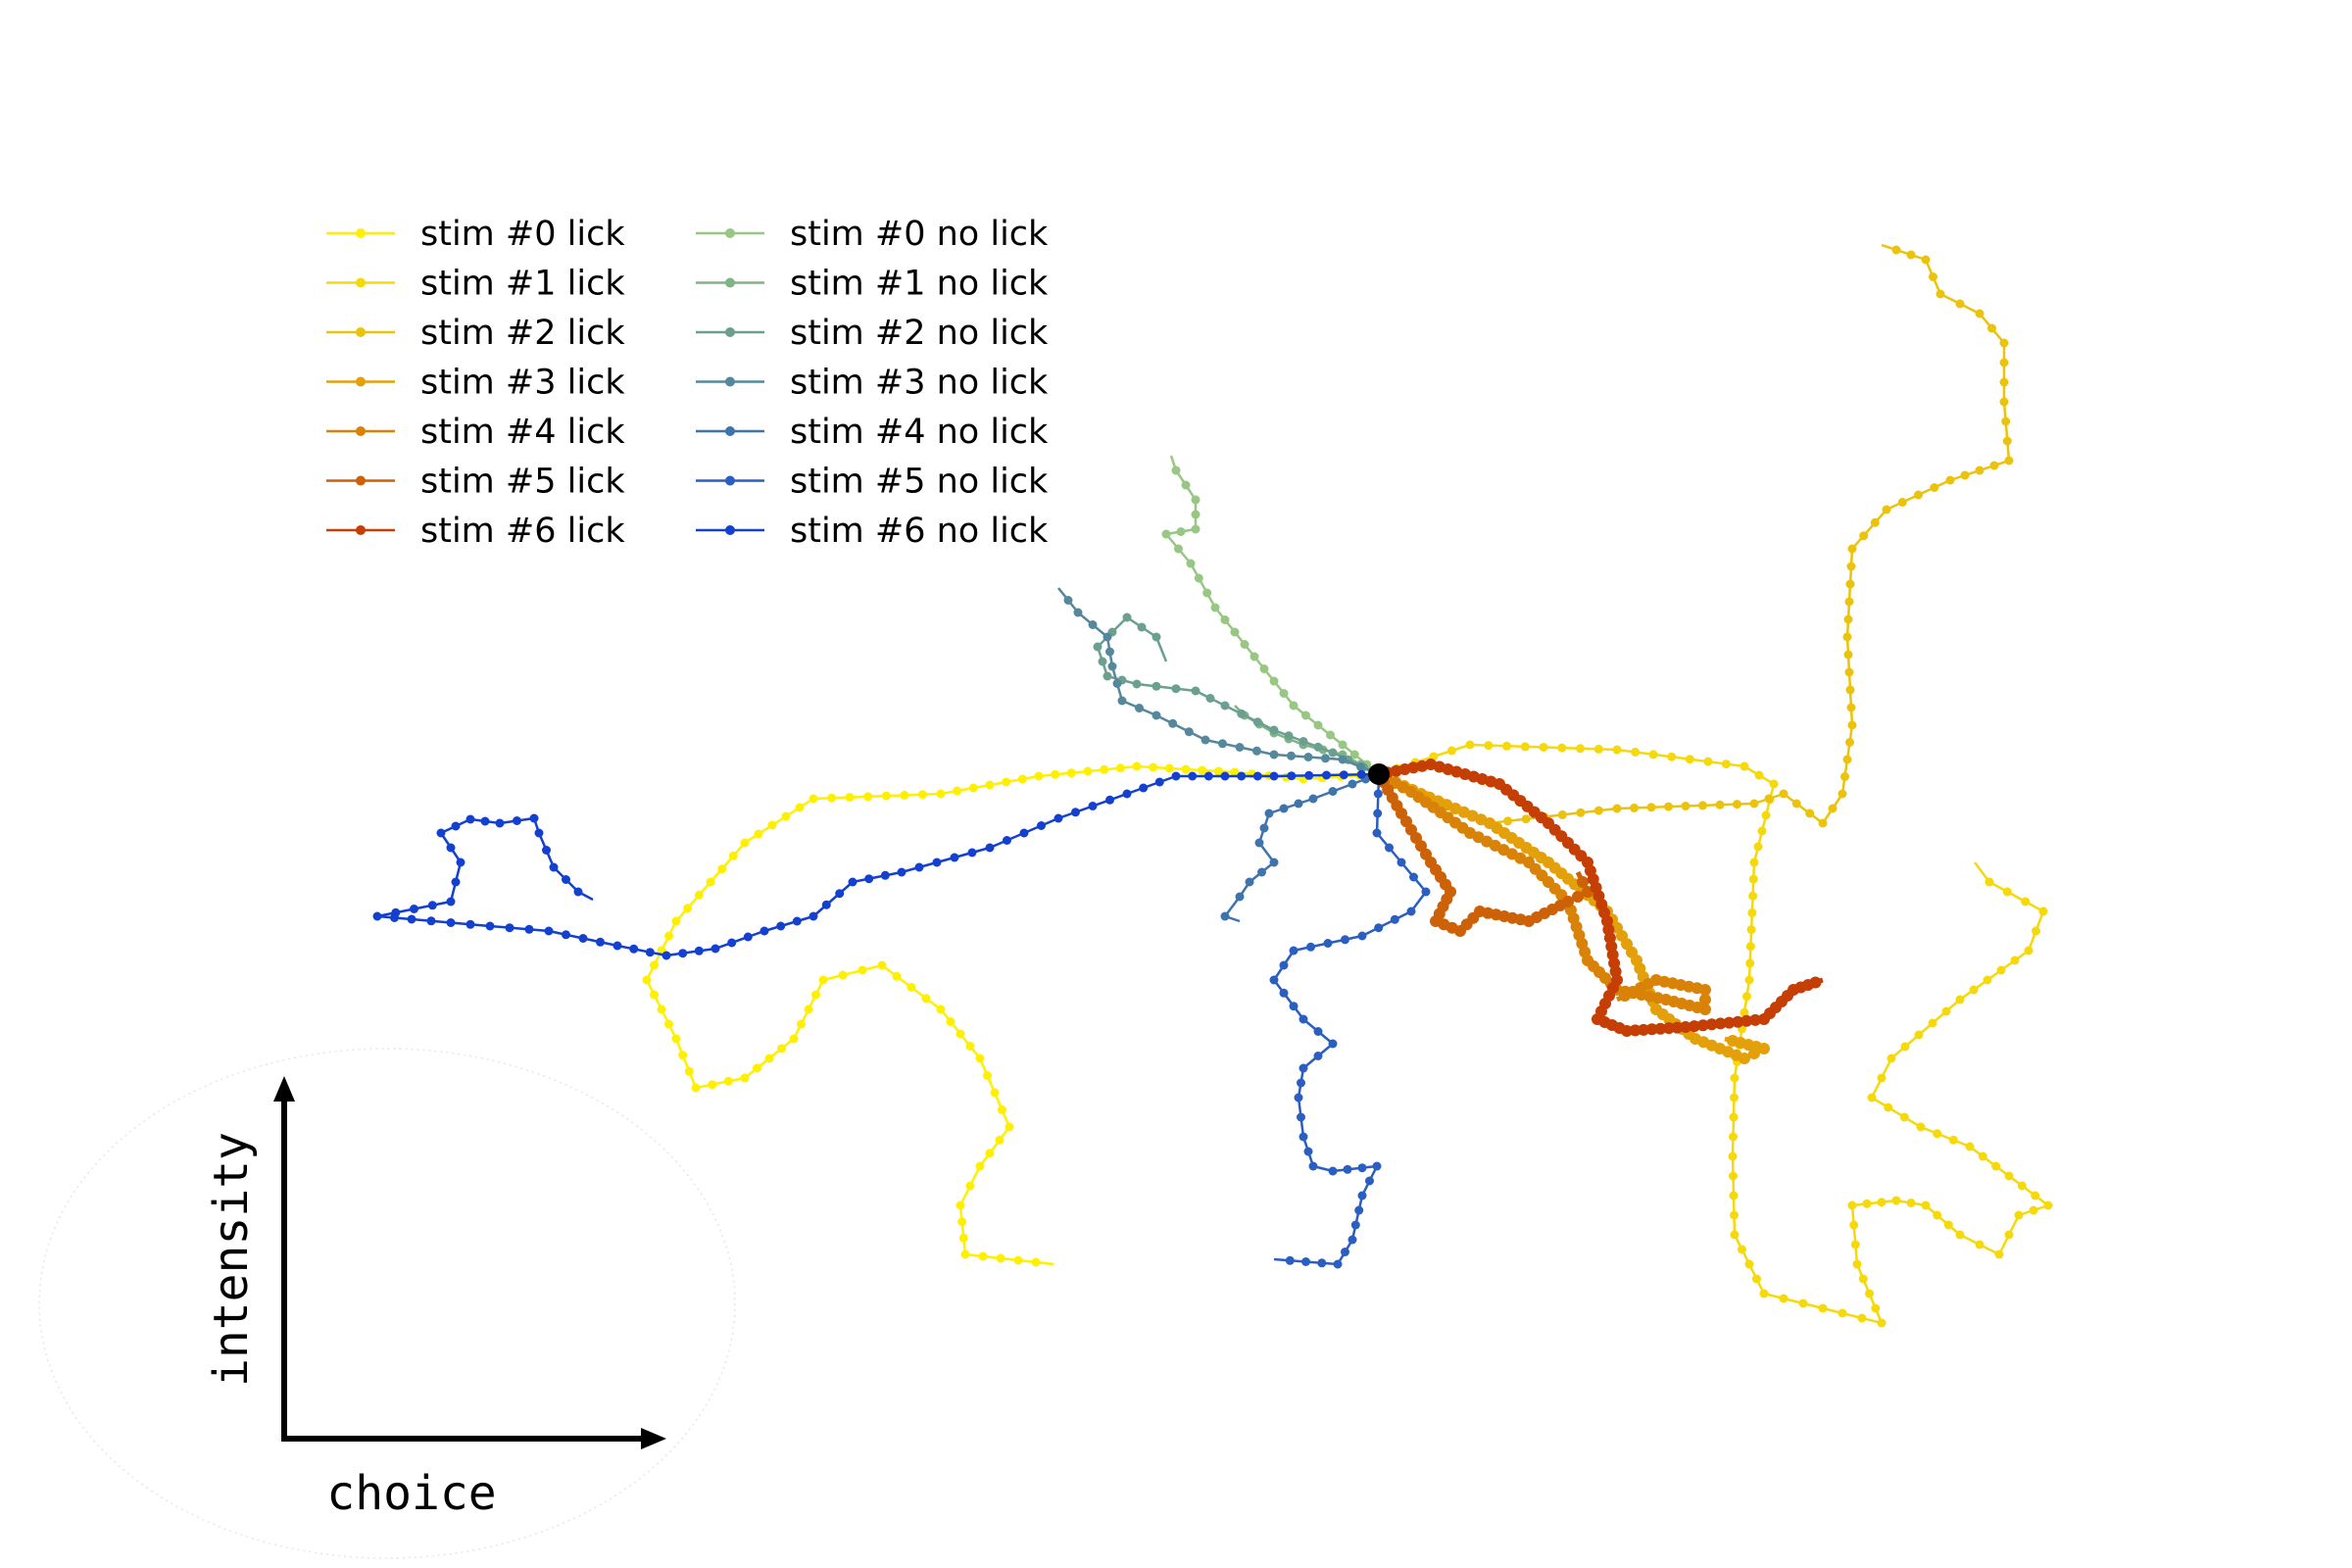 This screenshot has width=2352, height=1568. I want to click on legend-entry: stim #5 lick, so click(475, 482).